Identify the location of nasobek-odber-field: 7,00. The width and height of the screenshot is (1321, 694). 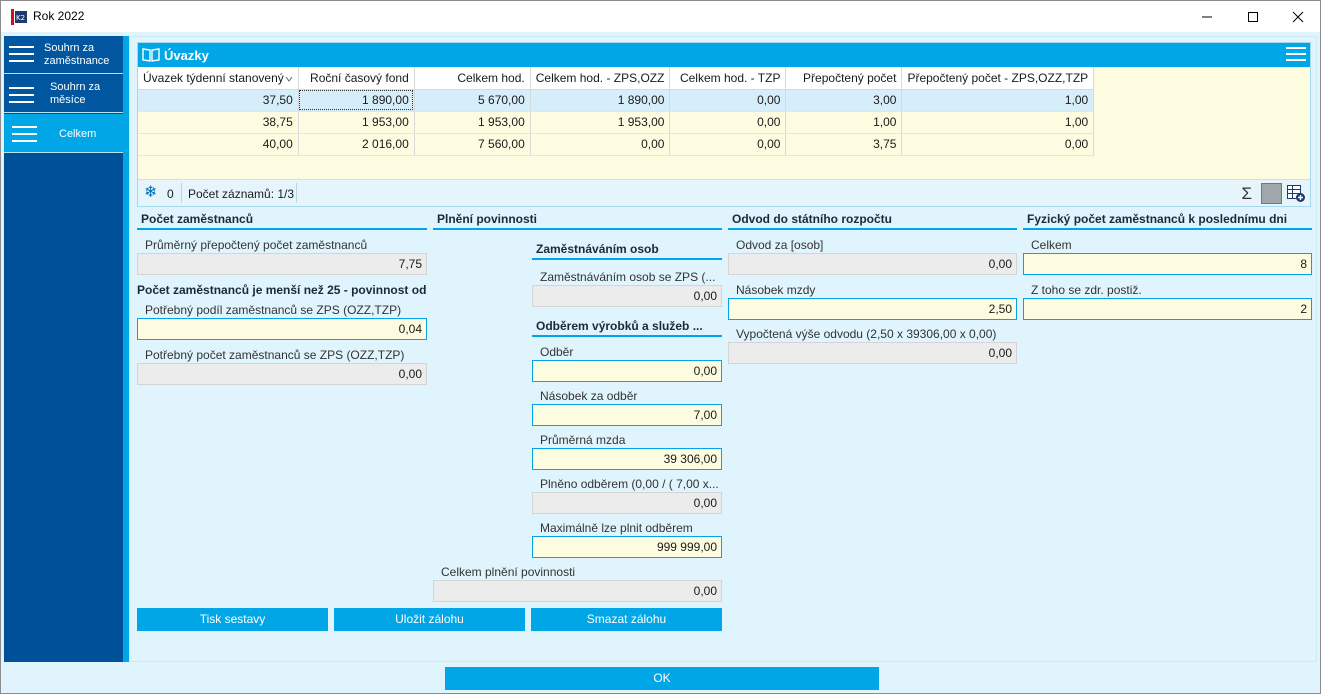
(627, 415).